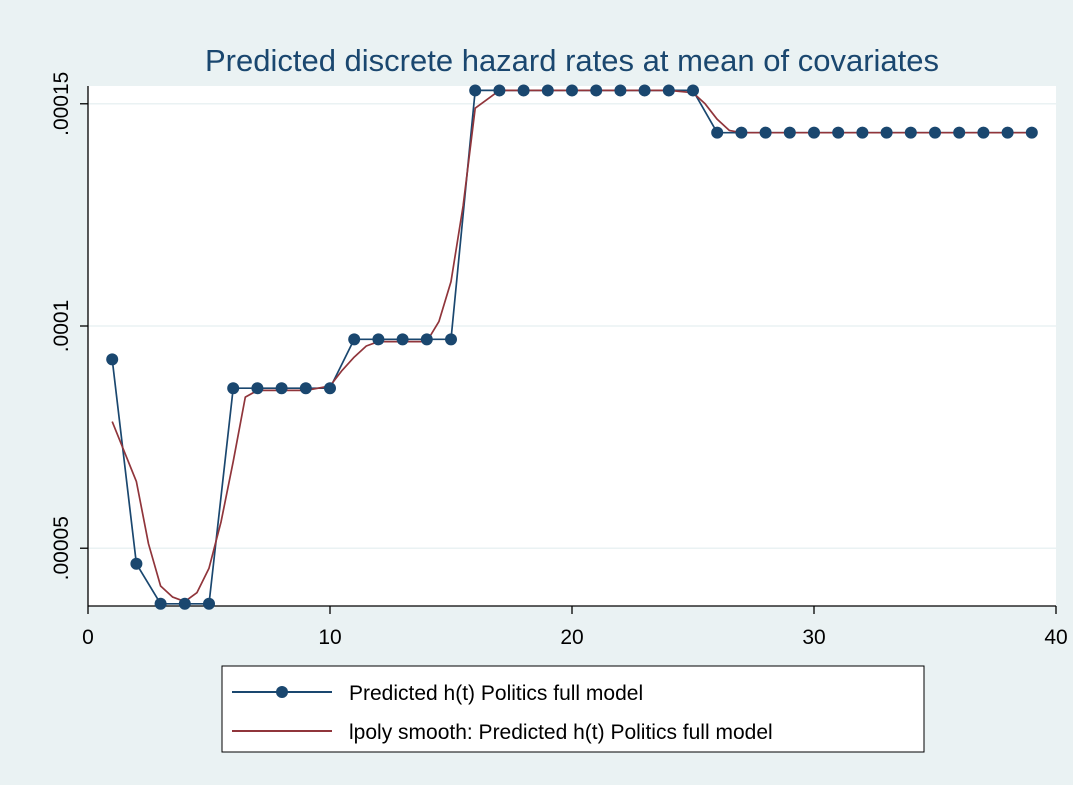 The height and width of the screenshot is (785, 1073). I want to click on x-tick-label: 10, so click(329, 637).